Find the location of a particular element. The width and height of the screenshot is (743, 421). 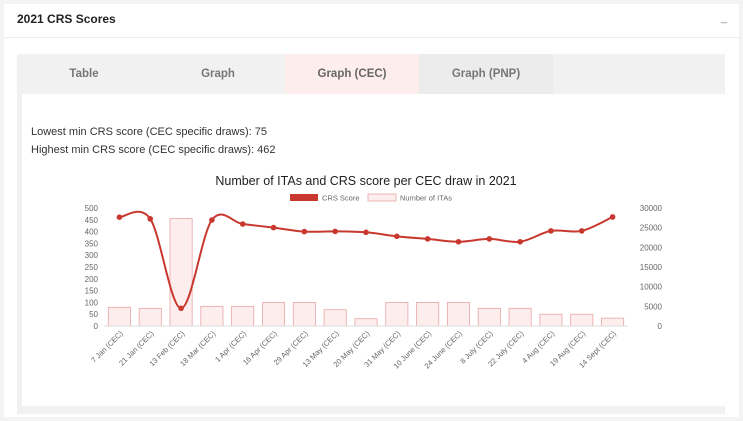

y-right-tick-label: 10000 is located at coordinates (651, 287).